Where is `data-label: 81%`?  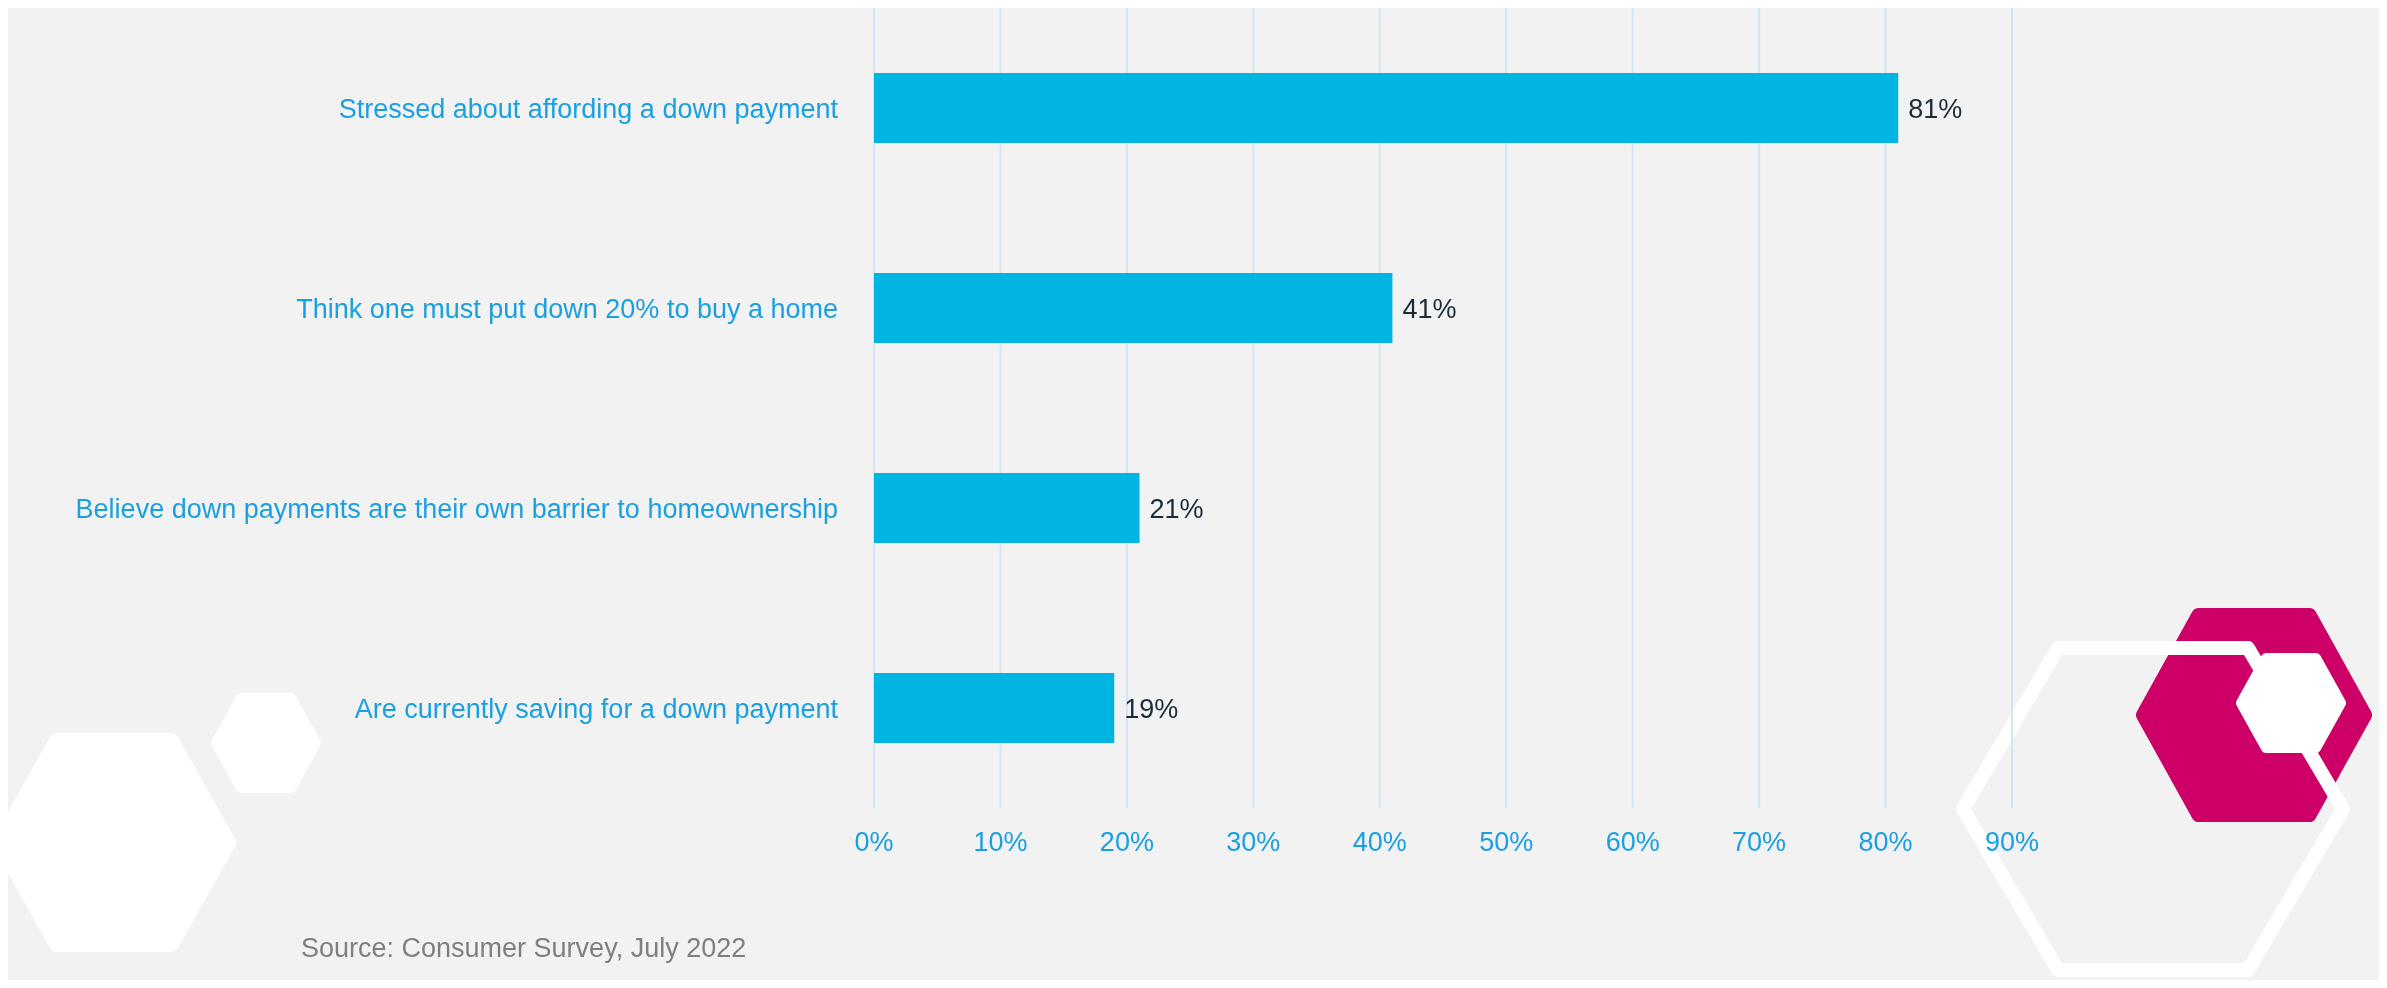 data-label: 81% is located at coordinates (1935, 108).